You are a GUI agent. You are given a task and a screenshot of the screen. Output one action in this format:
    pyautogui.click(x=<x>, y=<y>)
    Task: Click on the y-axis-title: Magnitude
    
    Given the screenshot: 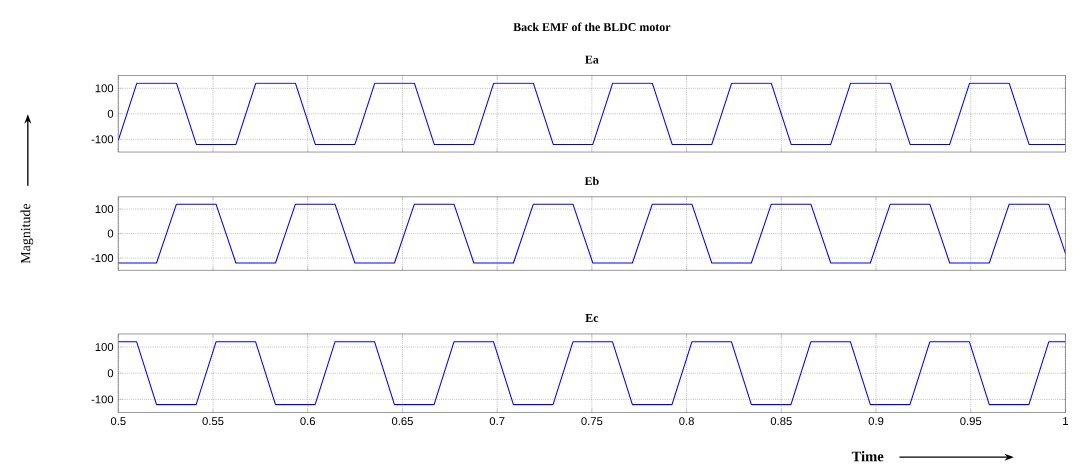 What is the action you would take?
    pyautogui.click(x=27, y=234)
    